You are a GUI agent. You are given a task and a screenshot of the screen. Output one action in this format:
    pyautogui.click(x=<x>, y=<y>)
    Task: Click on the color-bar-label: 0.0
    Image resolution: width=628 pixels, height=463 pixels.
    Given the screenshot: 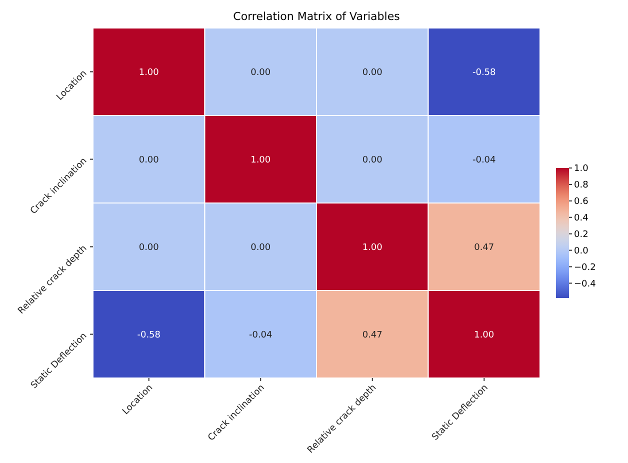 What is the action you would take?
    pyautogui.click(x=581, y=251)
    